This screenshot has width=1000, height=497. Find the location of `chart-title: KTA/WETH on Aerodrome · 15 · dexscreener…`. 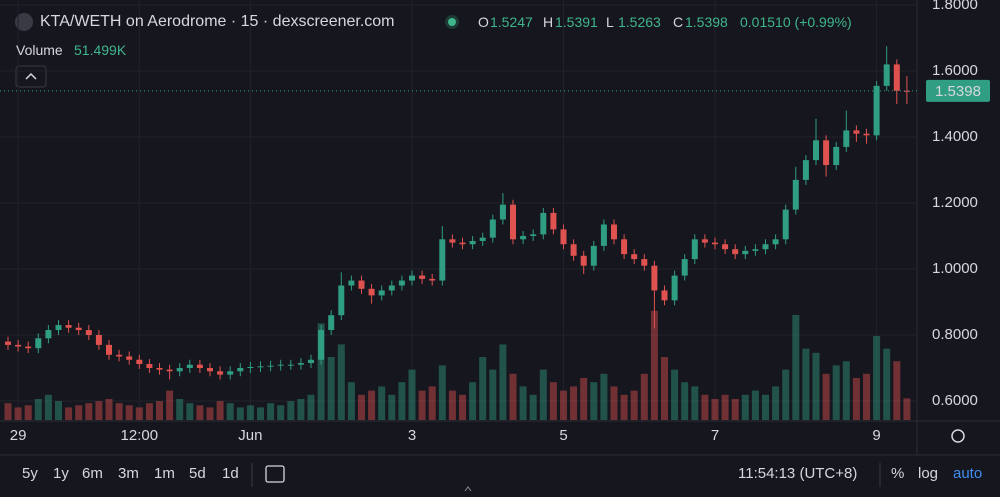

chart-title: KTA/WETH on Aerodrome · 15 · dexscreener… is located at coordinates (217, 21).